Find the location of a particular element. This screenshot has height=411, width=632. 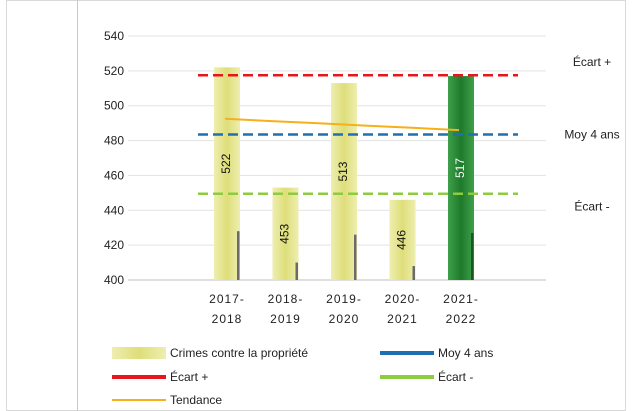

y-tick-label: 540 is located at coordinates (114, 36).